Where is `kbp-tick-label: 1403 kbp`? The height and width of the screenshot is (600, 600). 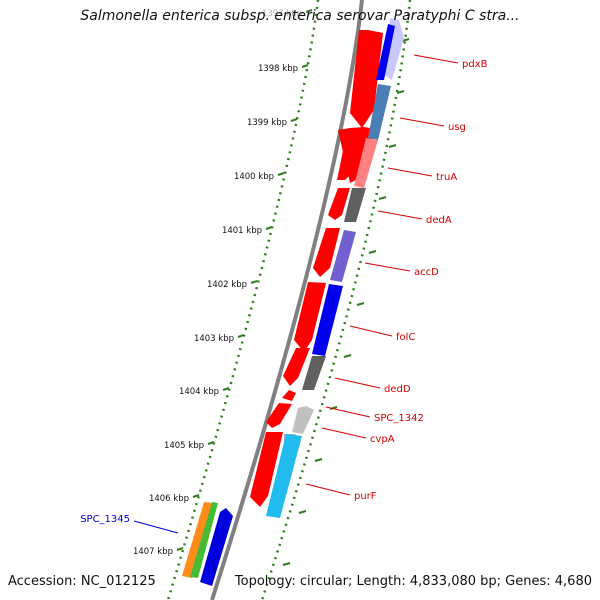 kbp-tick-label: 1403 kbp is located at coordinates (214, 339).